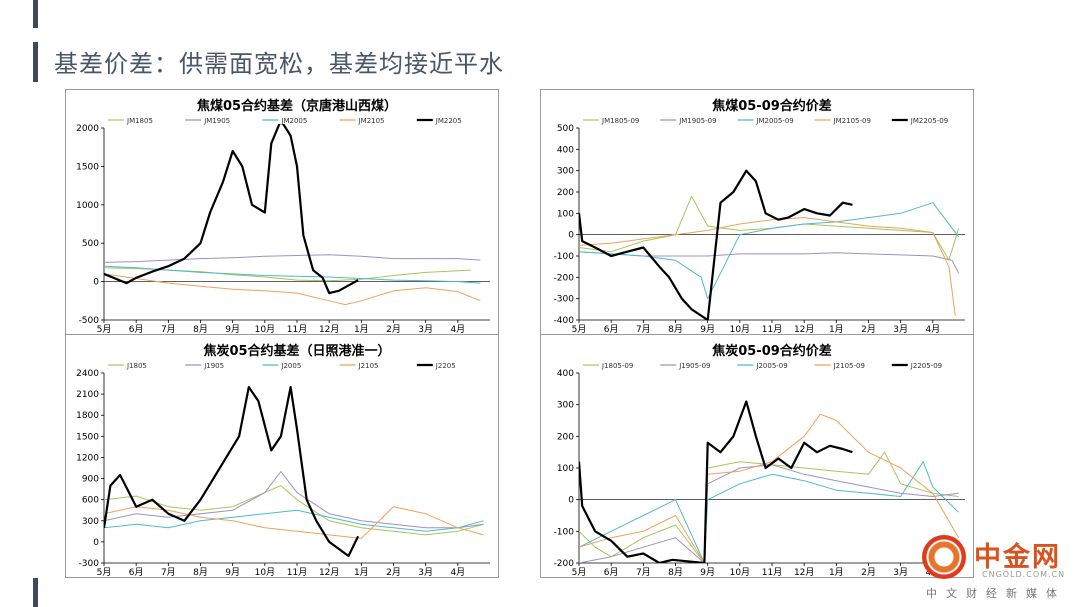 Image resolution: width=1080 pixels, height=607 pixels. Describe the element at coordinates (849, 366) in the screenshot. I see `legend-label: J2105-09` at that location.